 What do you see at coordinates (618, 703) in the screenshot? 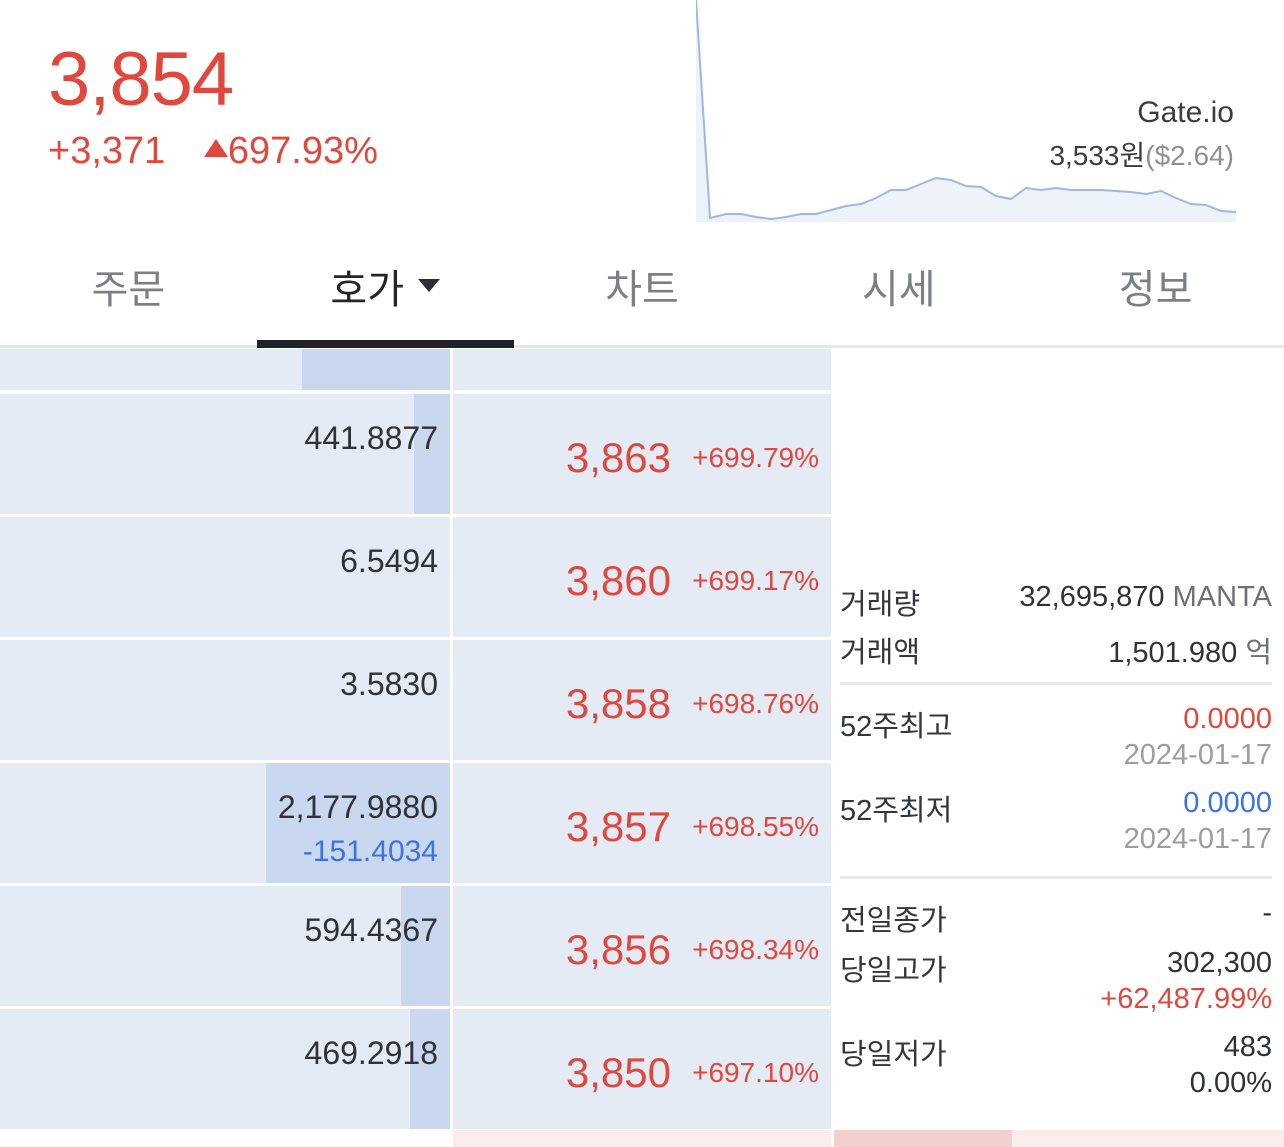
I see `ask-price: 3,858` at bounding box center [618, 703].